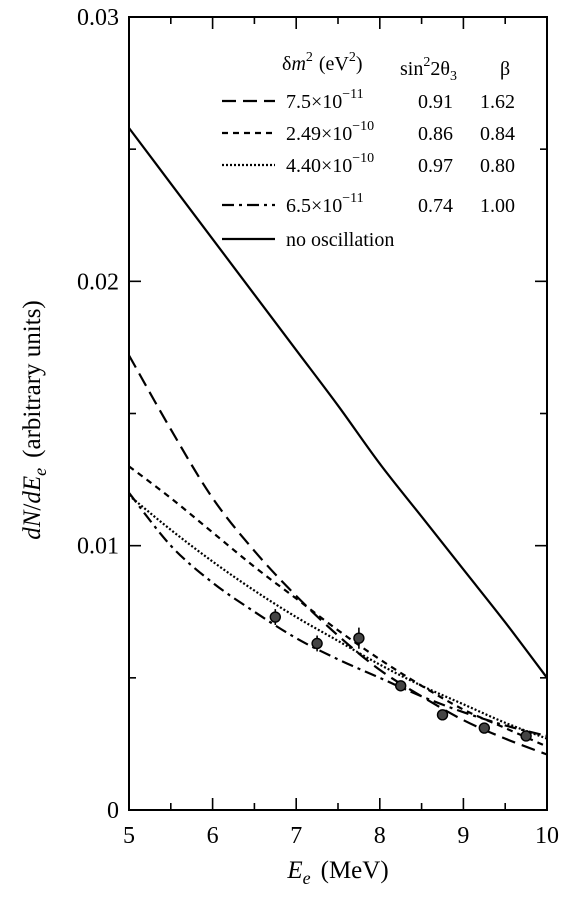  I want to click on x-tick-label: 6, so click(213, 836).